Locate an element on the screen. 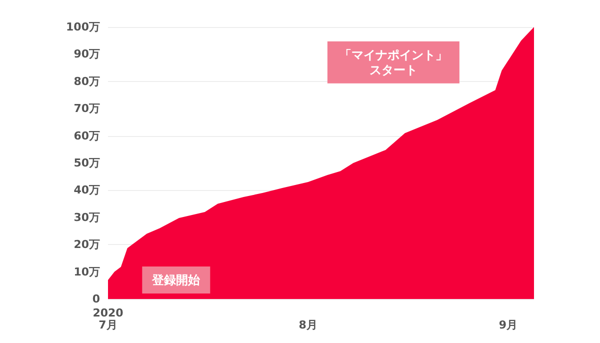 The width and height of the screenshot is (600, 343). y-tick-label: 90万 is located at coordinates (87, 54).